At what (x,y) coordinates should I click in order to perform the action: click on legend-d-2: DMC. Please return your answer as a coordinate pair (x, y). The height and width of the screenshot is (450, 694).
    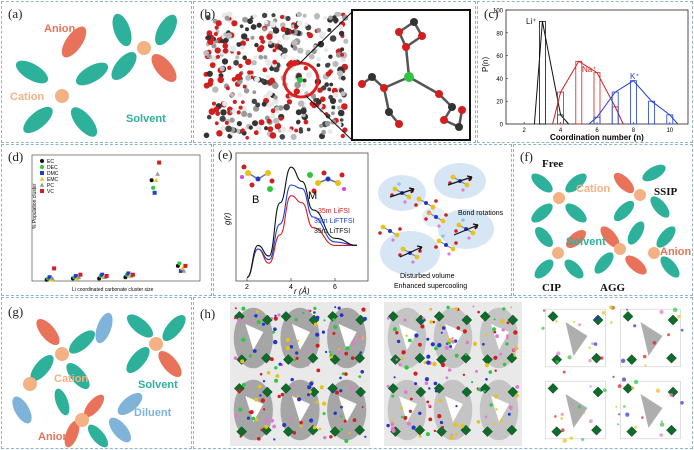
    Looking at the image, I should click on (53, 174).